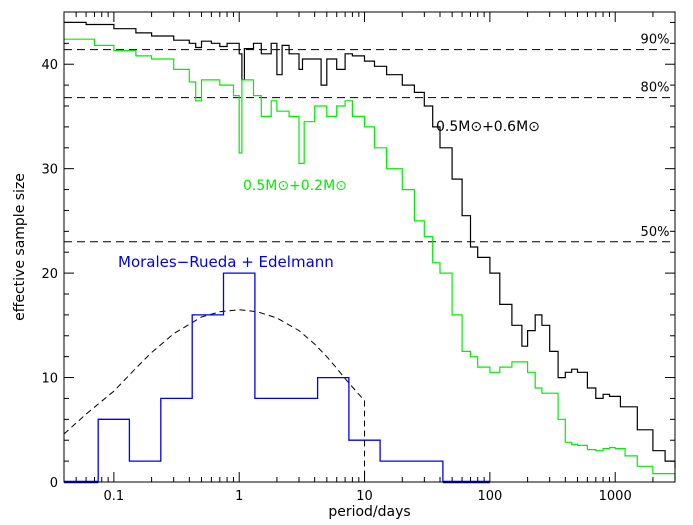 The width and height of the screenshot is (693, 525). I want to click on x-tick-label: 100, so click(489, 496).